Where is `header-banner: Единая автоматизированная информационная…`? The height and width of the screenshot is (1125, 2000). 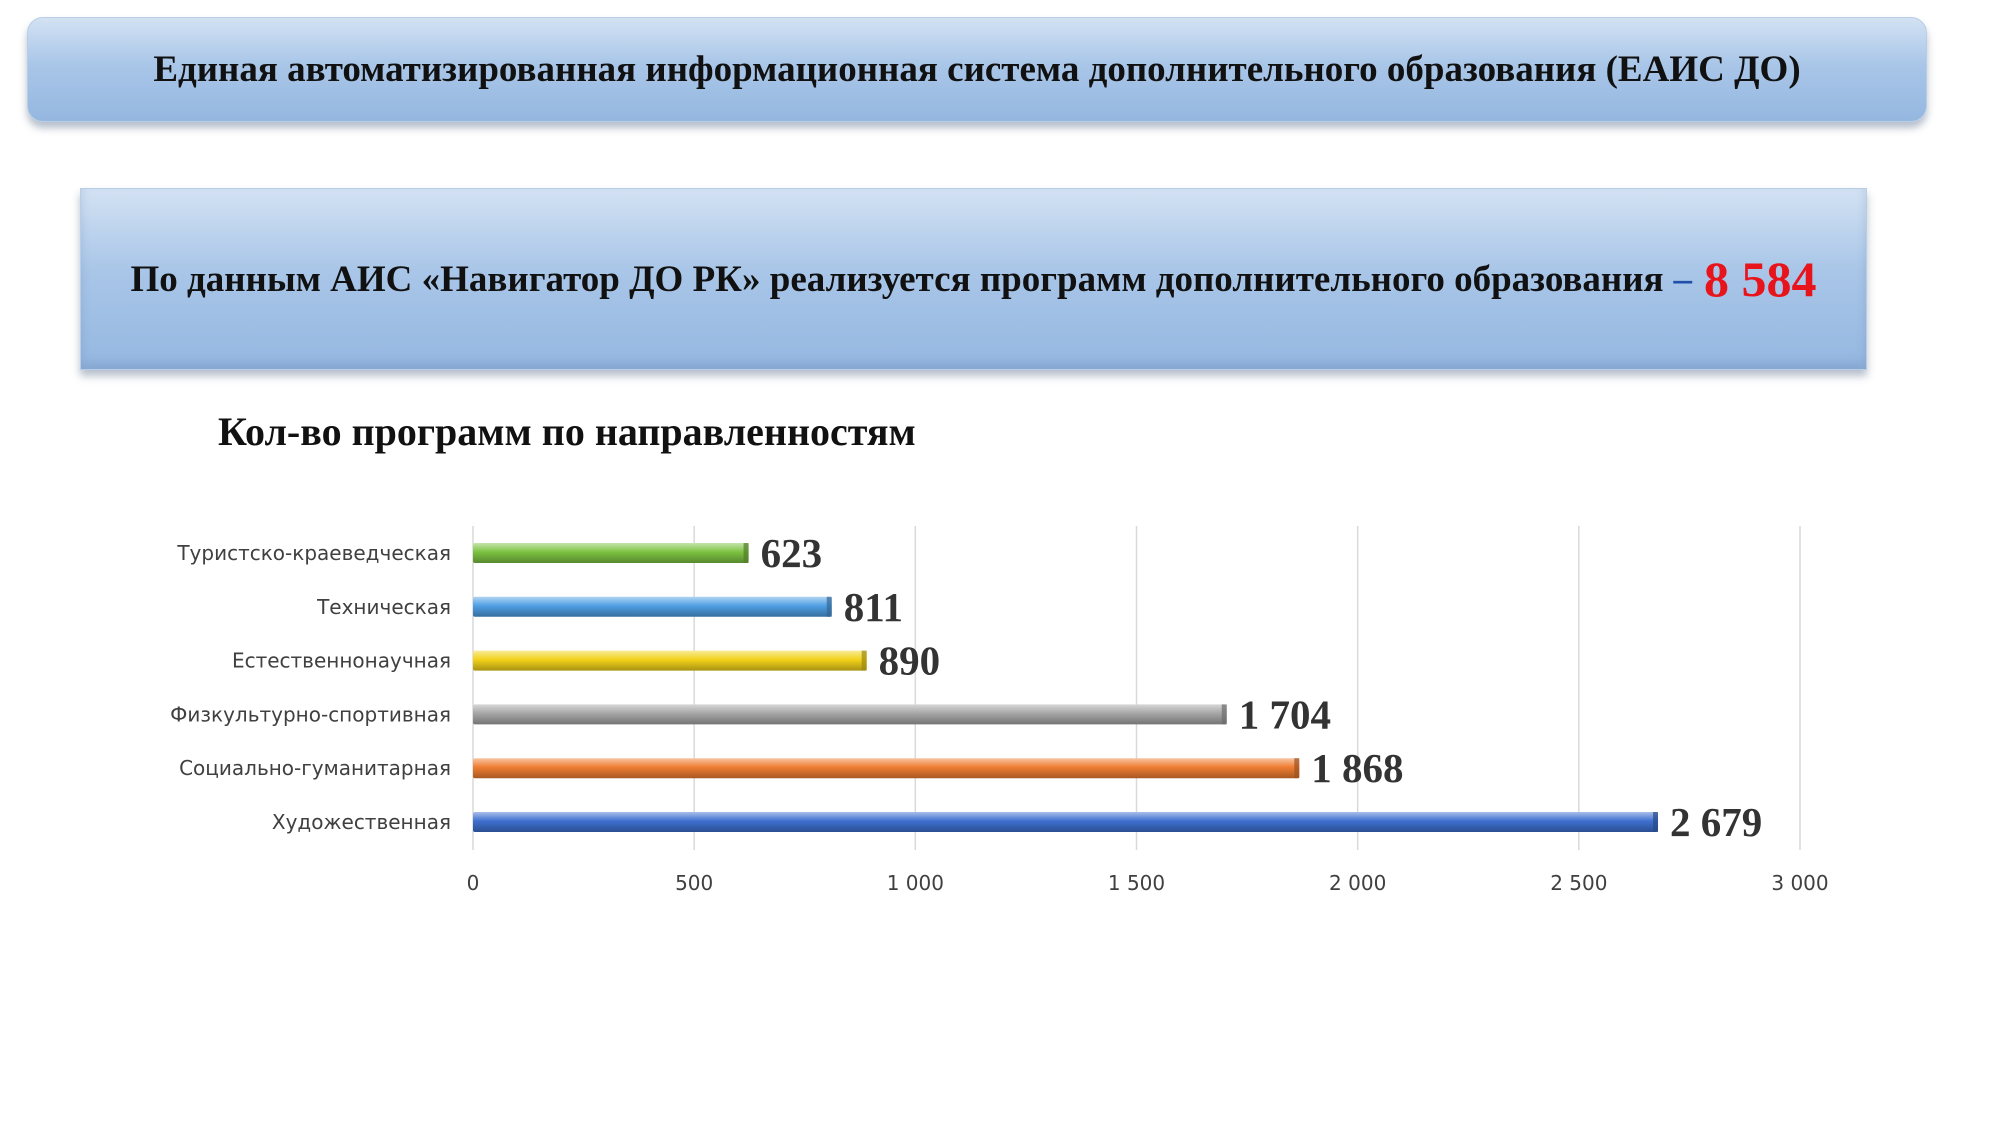
header-banner: Единая автоматизированная информационная… is located at coordinates (977, 69).